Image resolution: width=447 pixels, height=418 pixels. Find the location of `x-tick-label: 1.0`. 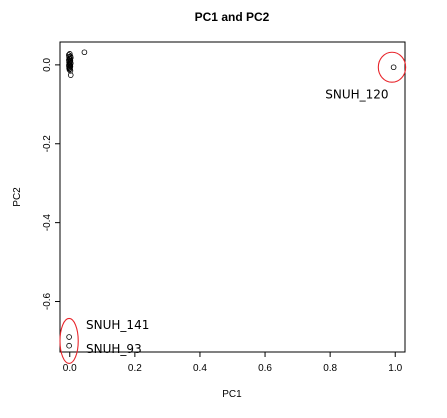

x-tick-label: 1.0 is located at coordinates (395, 368).